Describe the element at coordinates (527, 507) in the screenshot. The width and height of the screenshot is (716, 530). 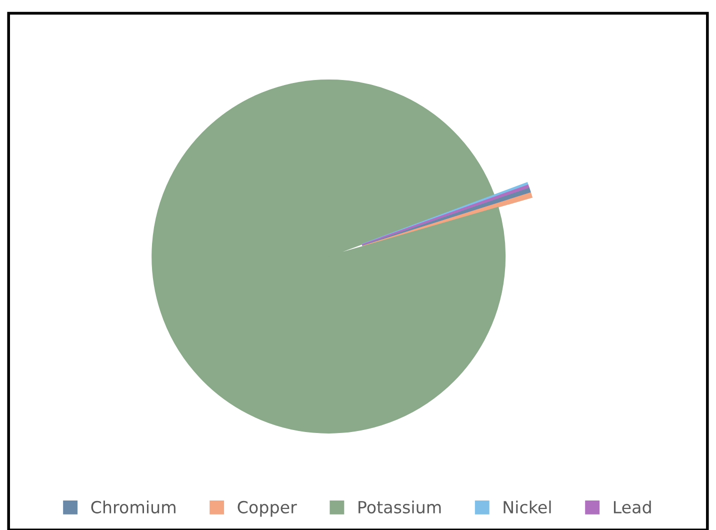
I see `legend-label: Nickel` at that location.